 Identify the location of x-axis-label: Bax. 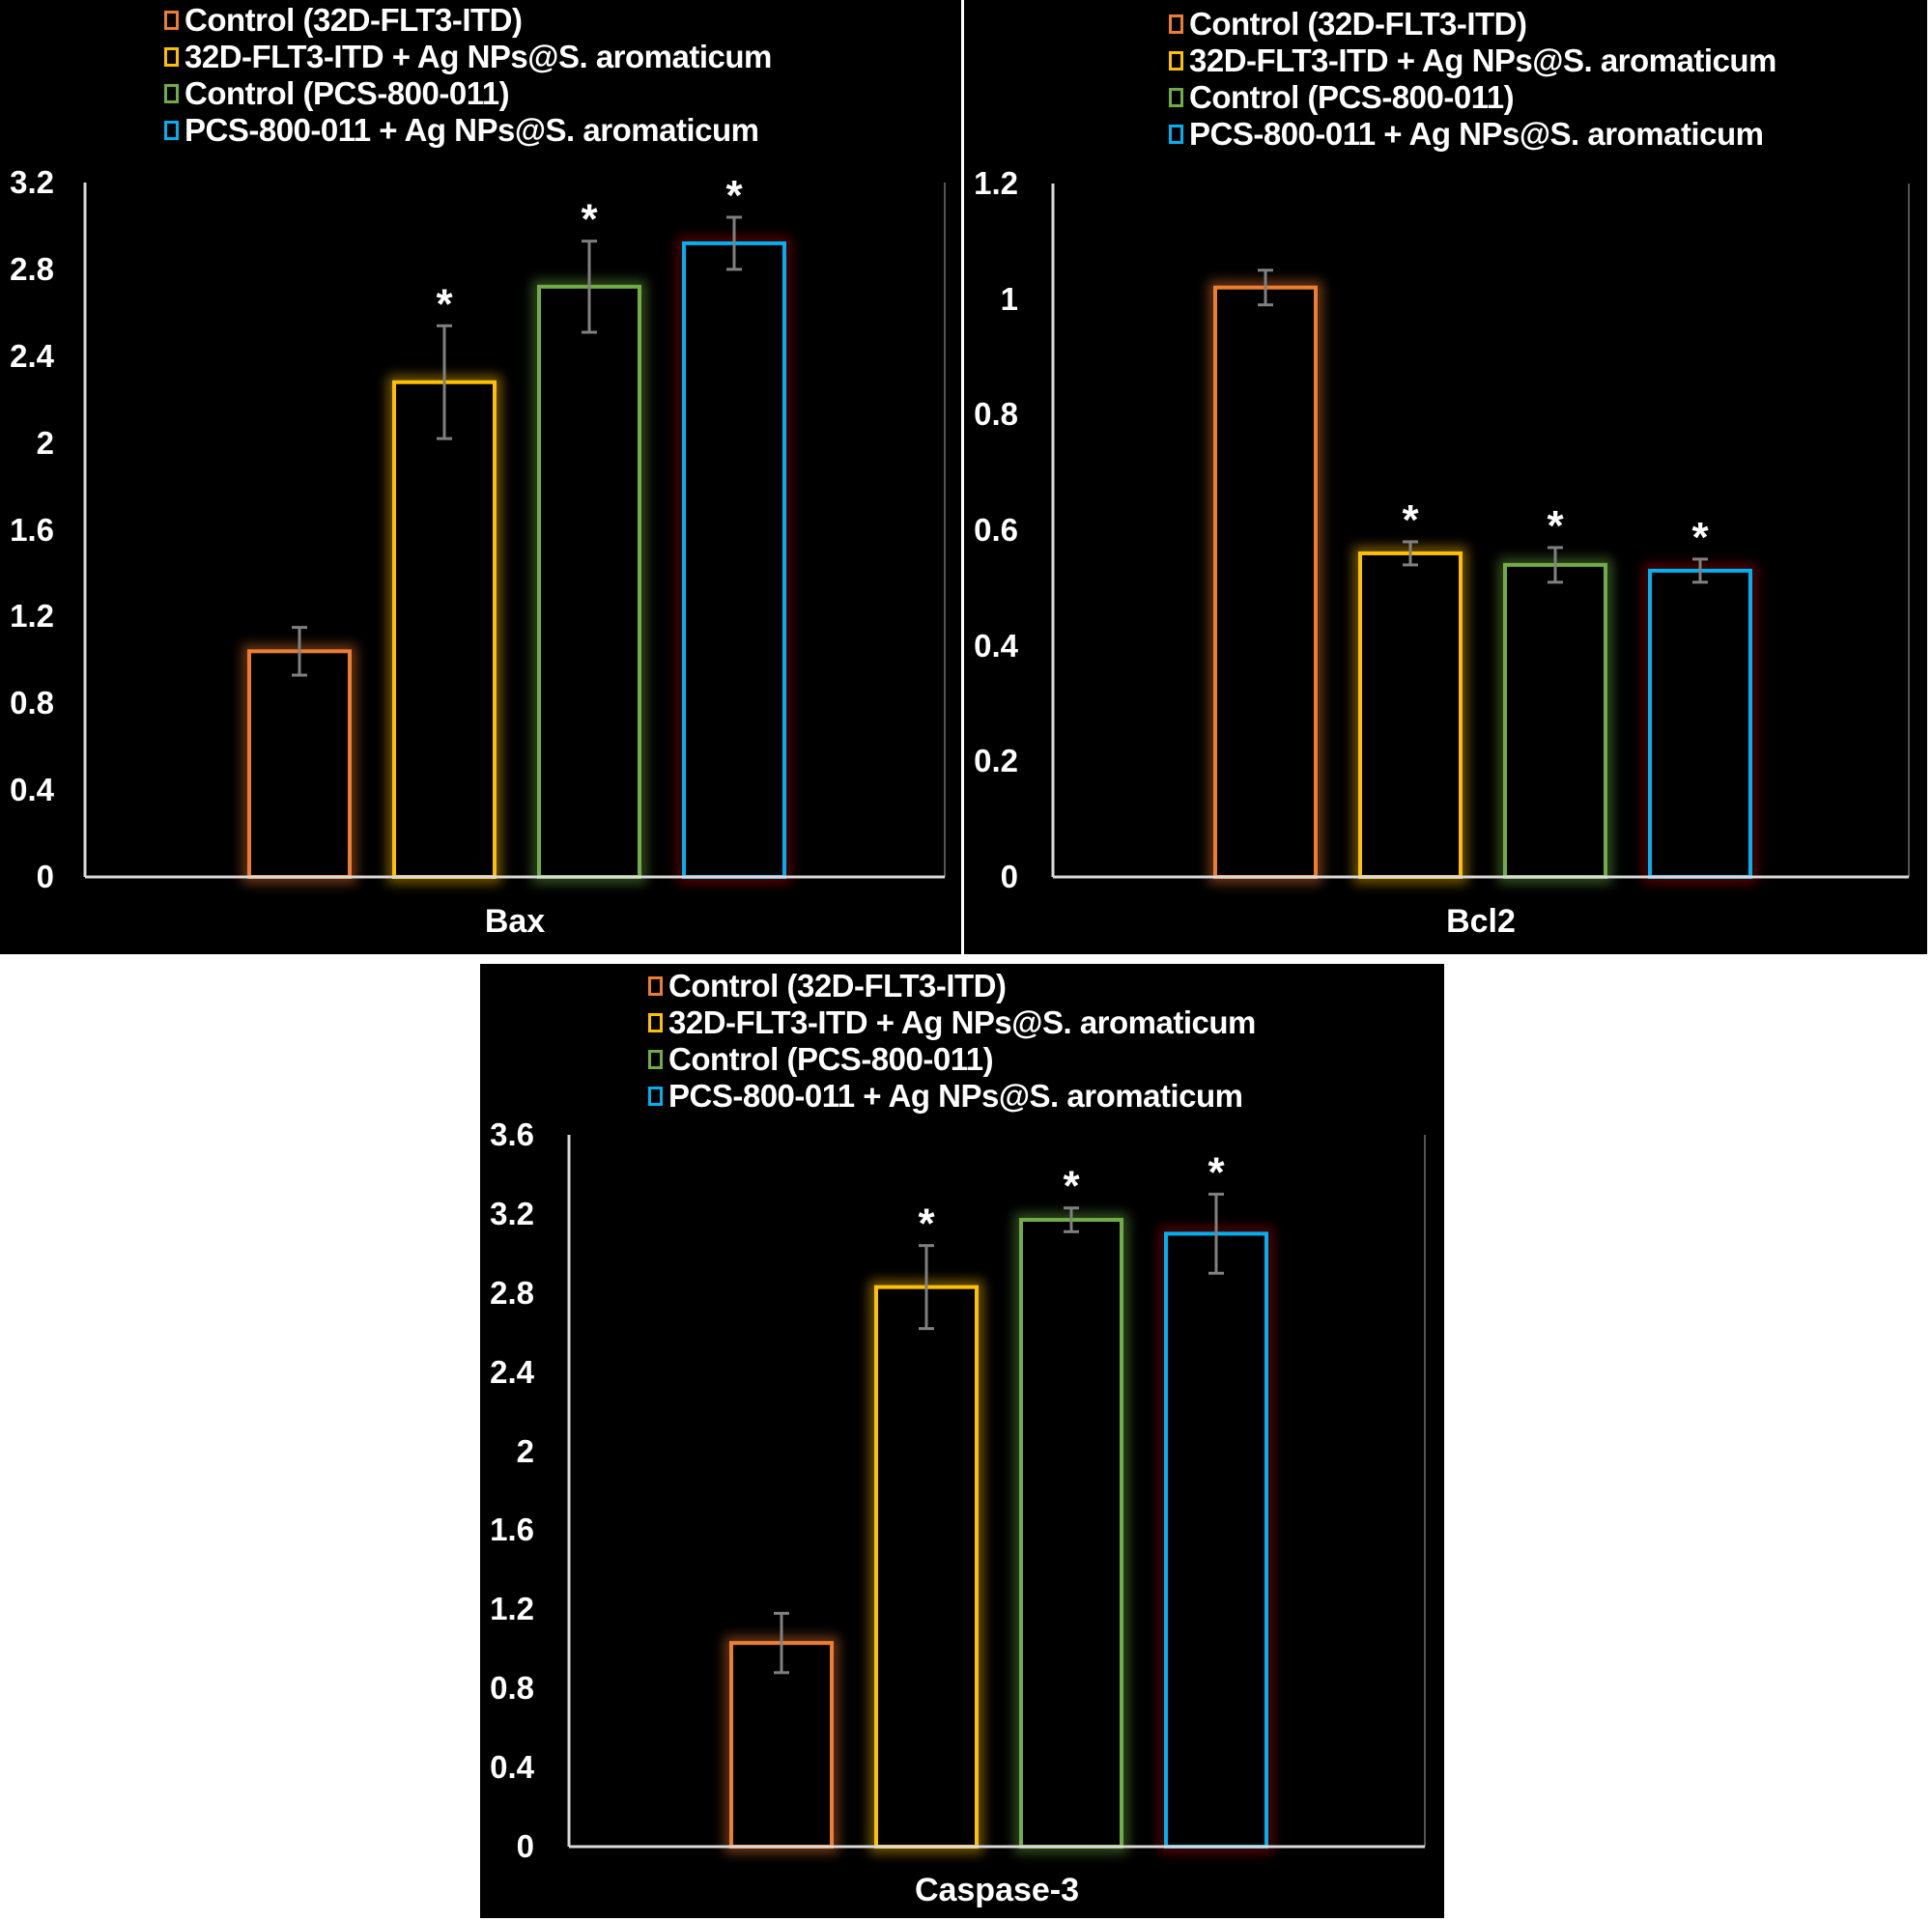
(515, 921).